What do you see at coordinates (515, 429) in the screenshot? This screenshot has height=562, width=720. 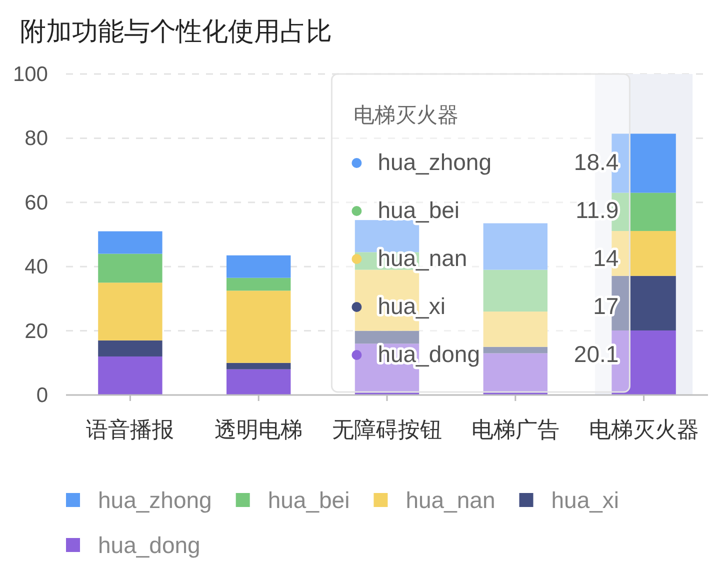 I see `x-tick-label: 电梯广告` at bounding box center [515, 429].